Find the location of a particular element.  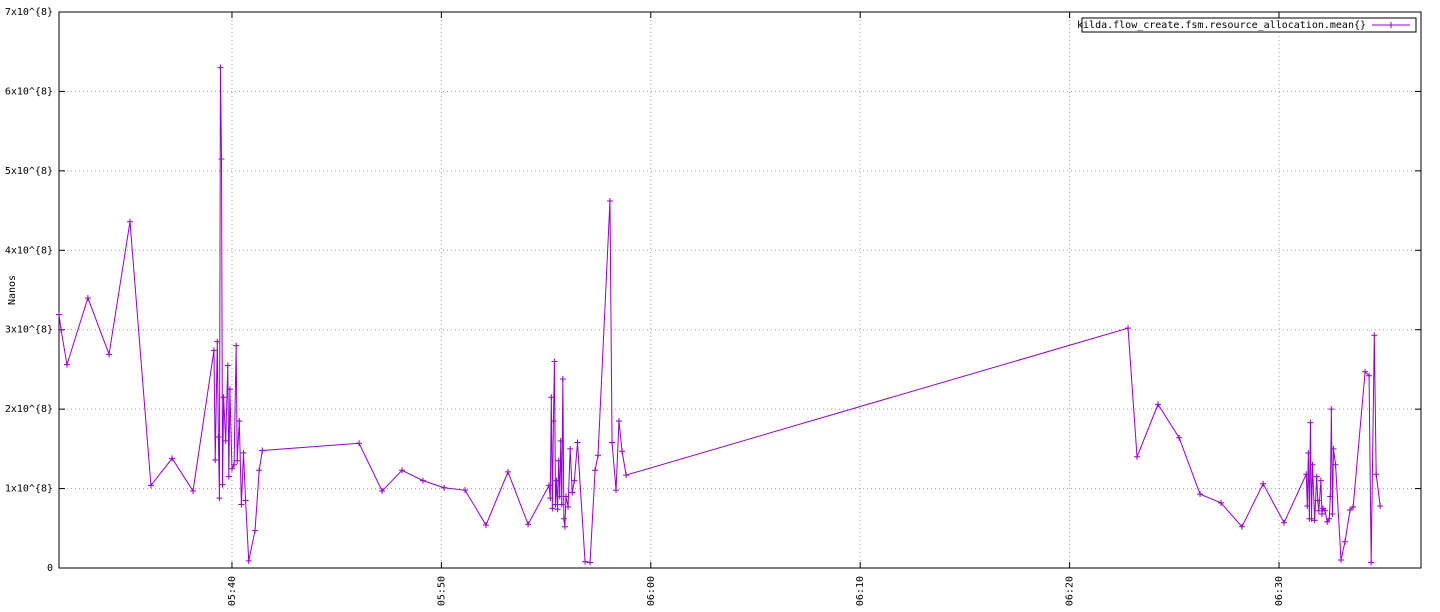

y-tick-label: 4x10^{8} is located at coordinates (29, 250).